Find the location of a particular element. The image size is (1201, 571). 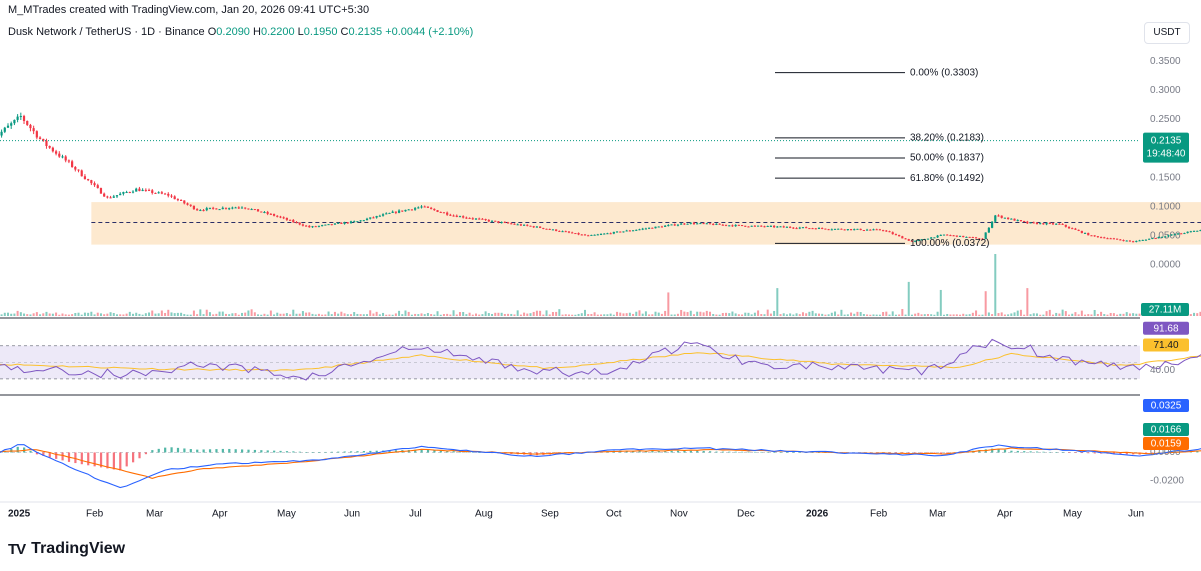

time-tick-label: May is located at coordinates (286, 514).